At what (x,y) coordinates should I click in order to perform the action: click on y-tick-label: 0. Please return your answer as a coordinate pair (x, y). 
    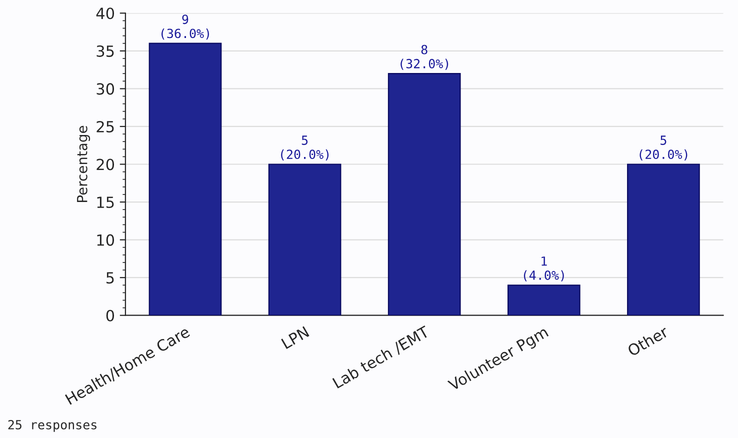
    Looking at the image, I should click on (110, 316).